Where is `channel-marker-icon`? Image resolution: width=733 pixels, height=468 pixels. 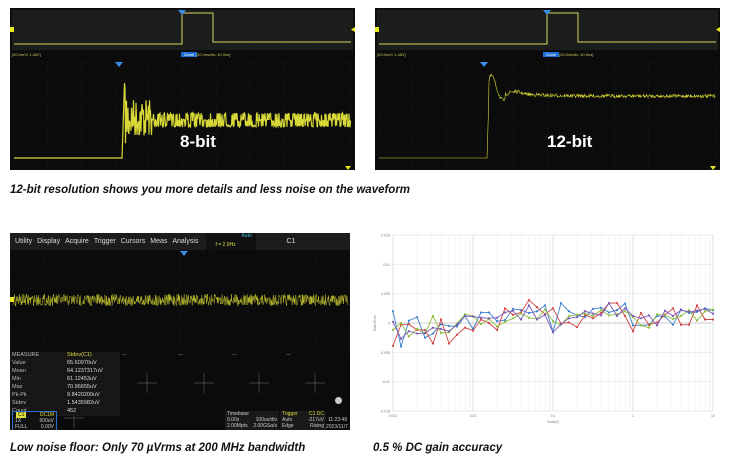
channel-marker-icon is located at coordinates (377, 29).